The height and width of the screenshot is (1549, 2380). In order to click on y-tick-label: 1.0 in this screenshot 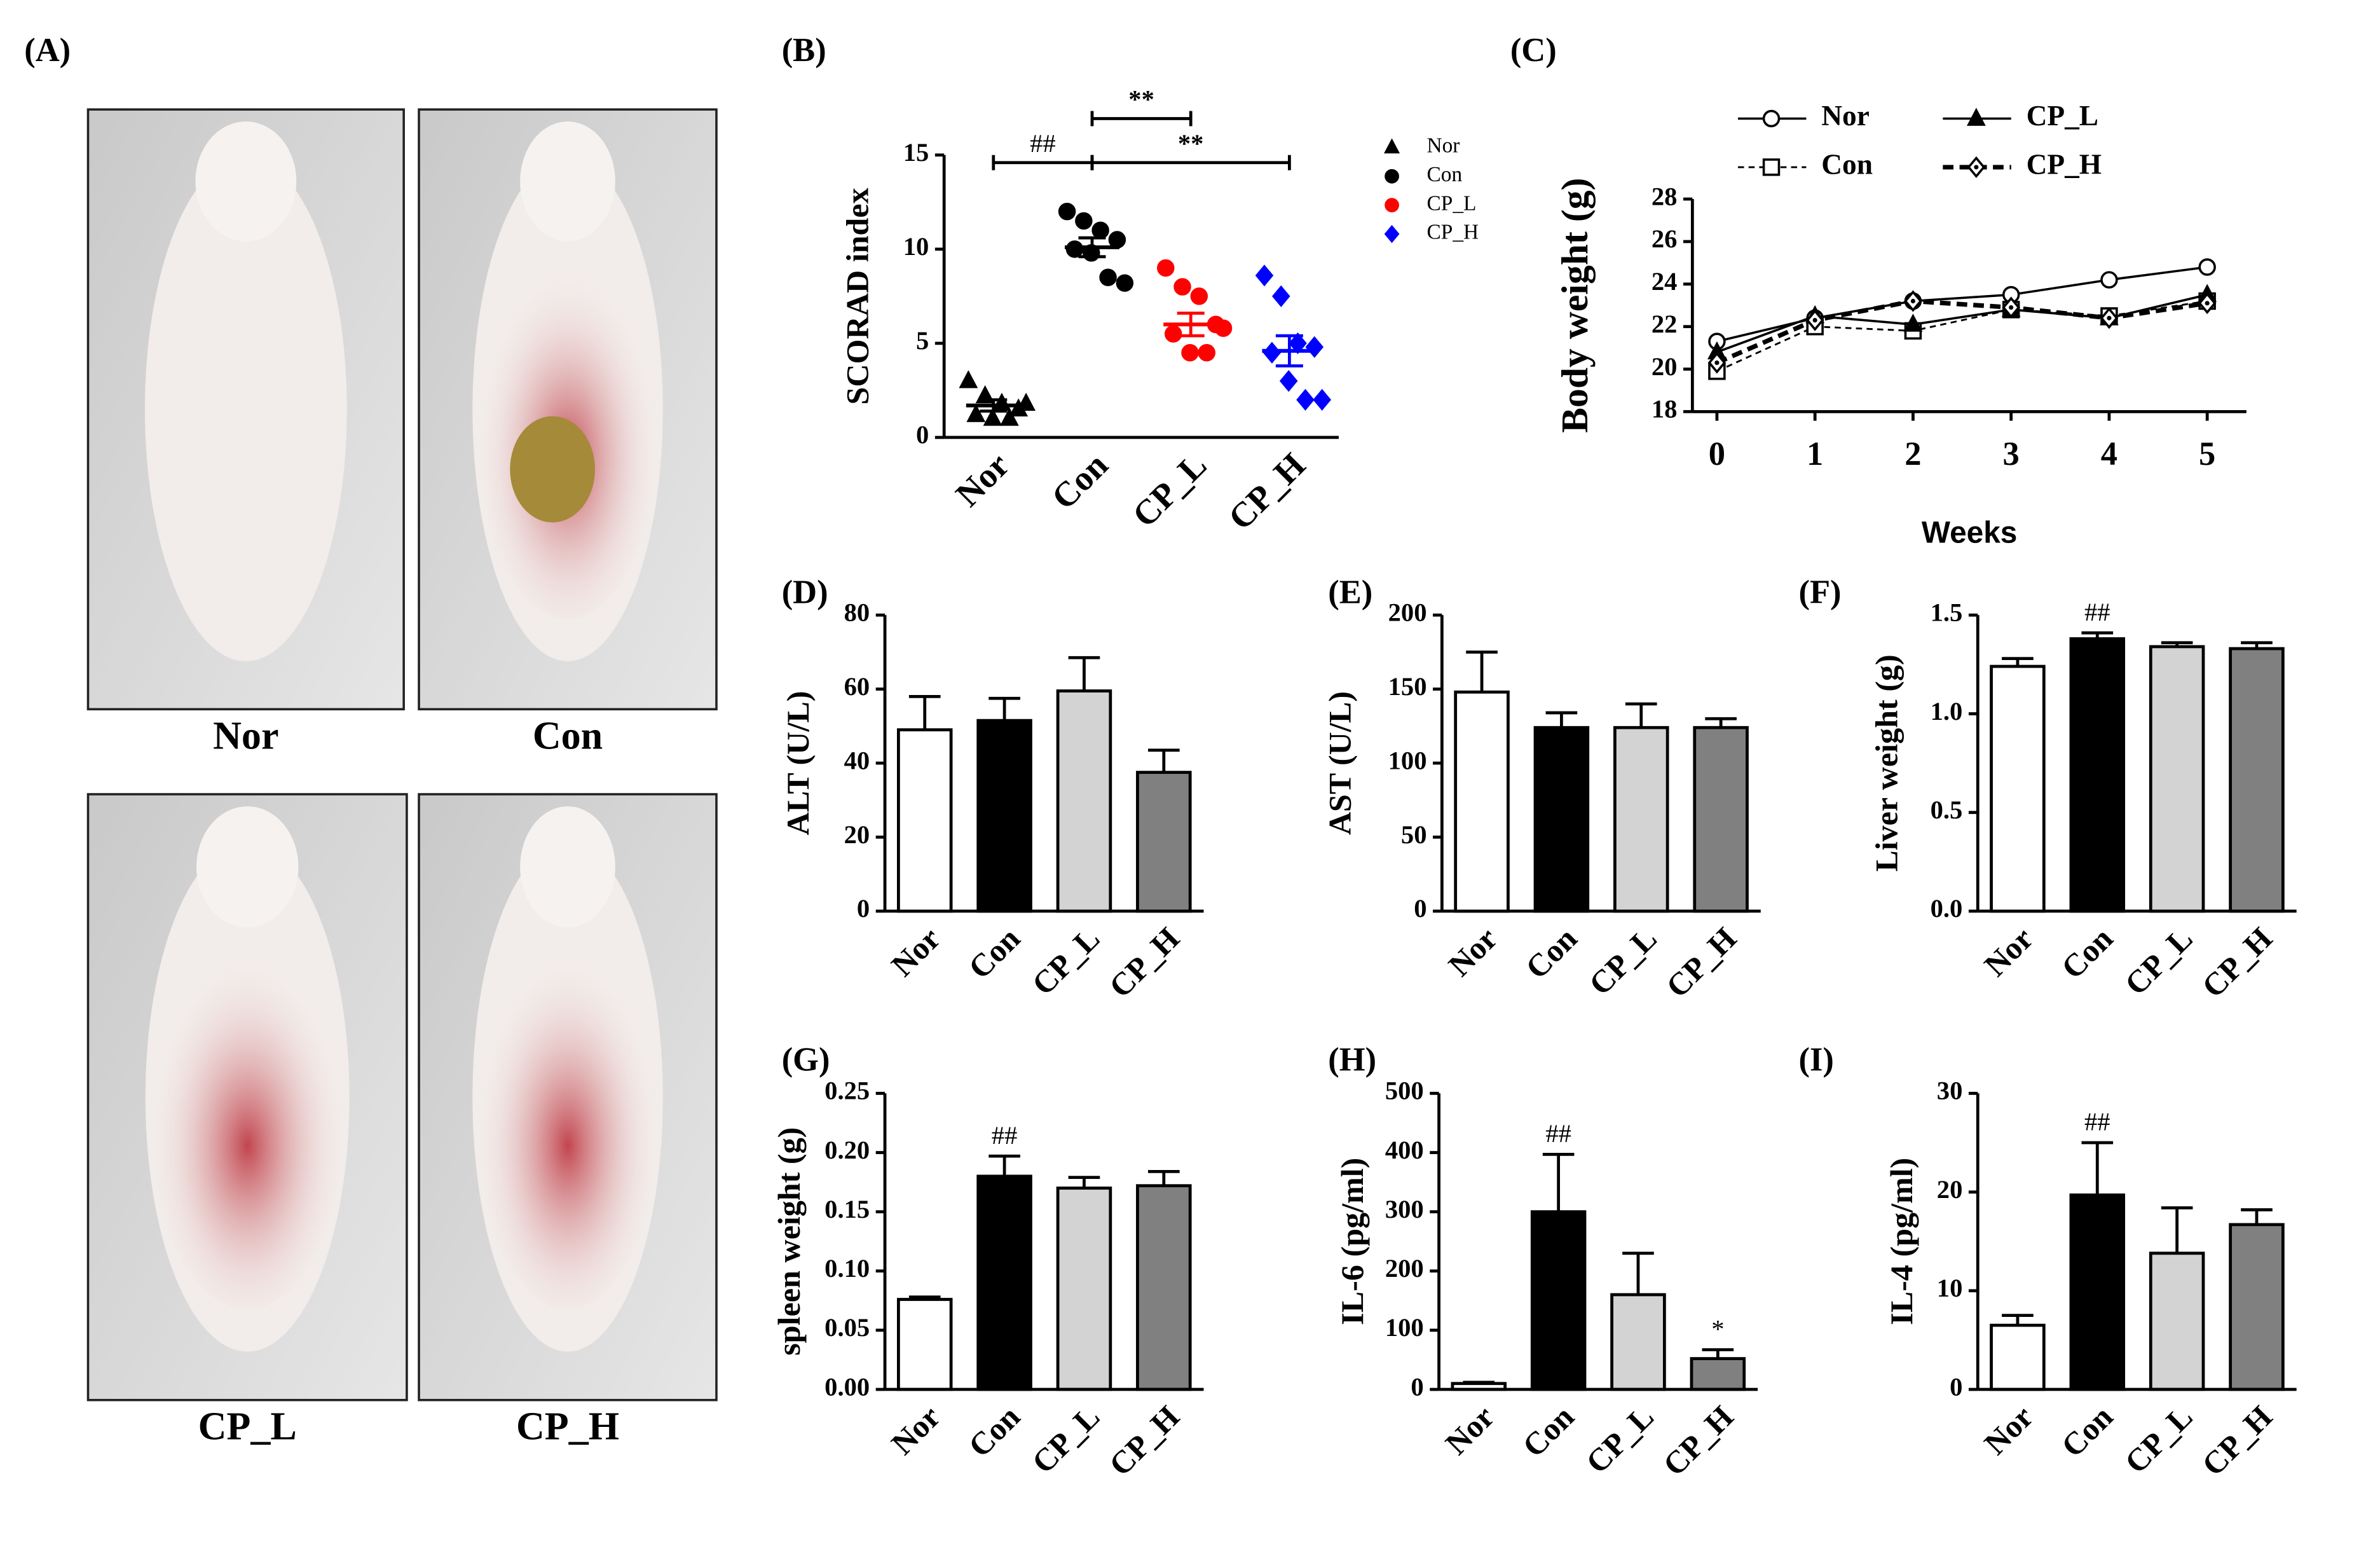, I will do `click(1947, 711)`.